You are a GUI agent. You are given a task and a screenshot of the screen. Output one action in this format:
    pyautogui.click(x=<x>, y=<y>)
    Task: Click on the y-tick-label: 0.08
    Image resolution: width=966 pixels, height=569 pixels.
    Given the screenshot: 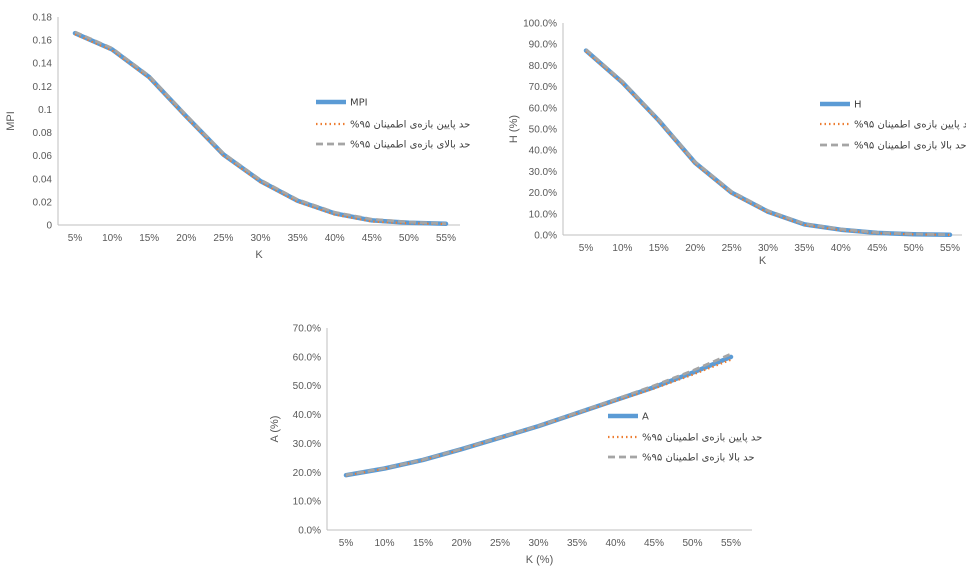 What is the action you would take?
    pyautogui.click(x=43, y=133)
    